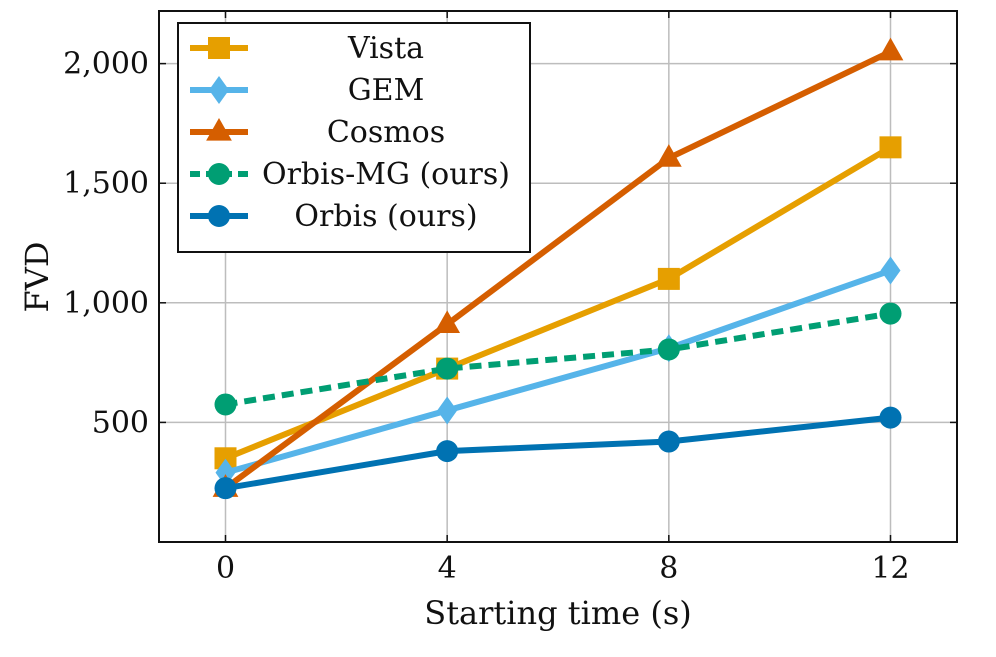  What do you see at coordinates (106, 303) in the screenshot?
I see `y-tick-label: 1,000` at bounding box center [106, 303].